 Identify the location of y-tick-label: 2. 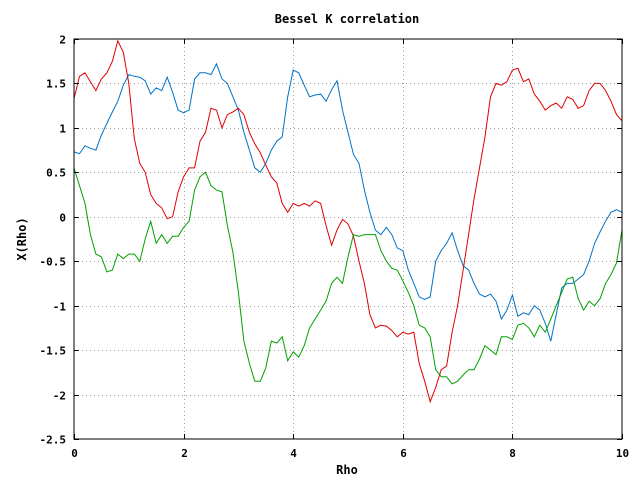
(62, 40).